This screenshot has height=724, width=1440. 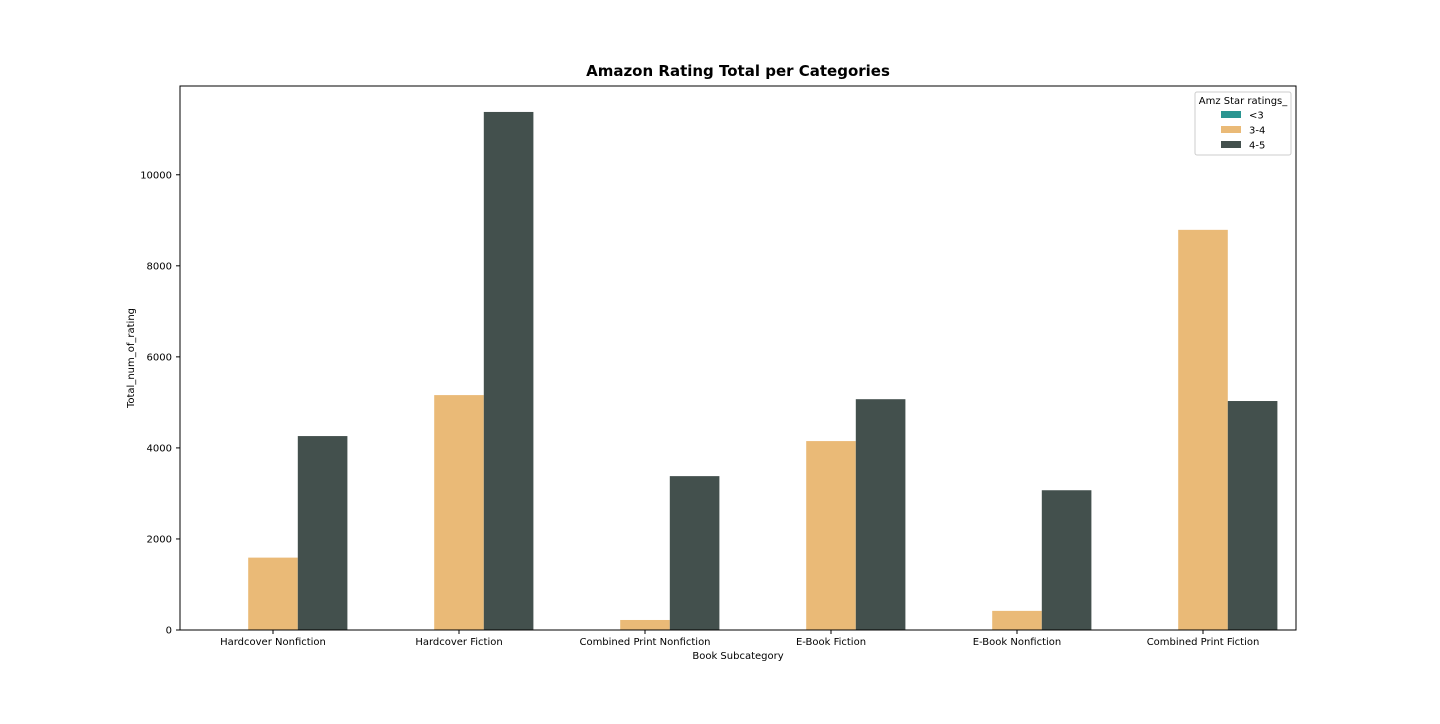 What do you see at coordinates (738, 71) in the screenshot?
I see `chart-title: Amazon Rating Total per Categories` at bounding box center [738, 71].